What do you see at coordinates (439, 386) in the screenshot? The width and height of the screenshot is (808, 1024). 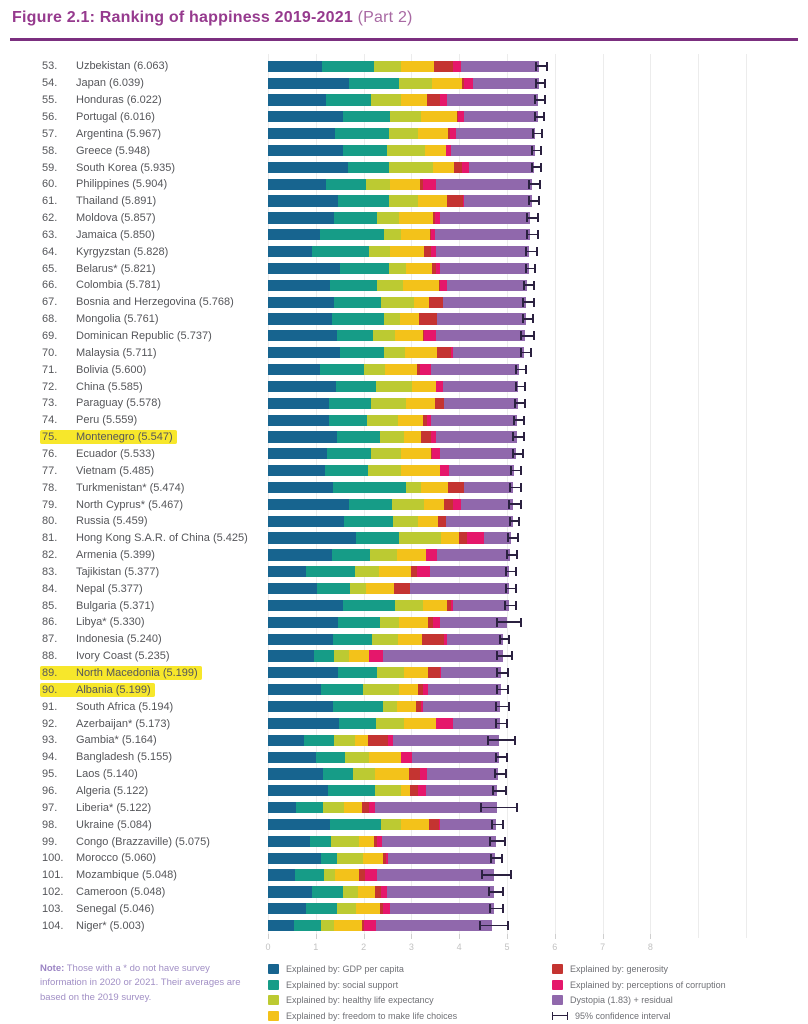 I see `segment-perceptions-of-corruption` at bounding box center [439, 386].